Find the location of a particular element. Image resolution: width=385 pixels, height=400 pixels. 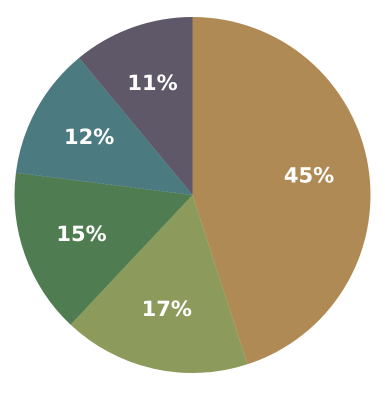

data-label: 17% is located at coordinates (167, 309).